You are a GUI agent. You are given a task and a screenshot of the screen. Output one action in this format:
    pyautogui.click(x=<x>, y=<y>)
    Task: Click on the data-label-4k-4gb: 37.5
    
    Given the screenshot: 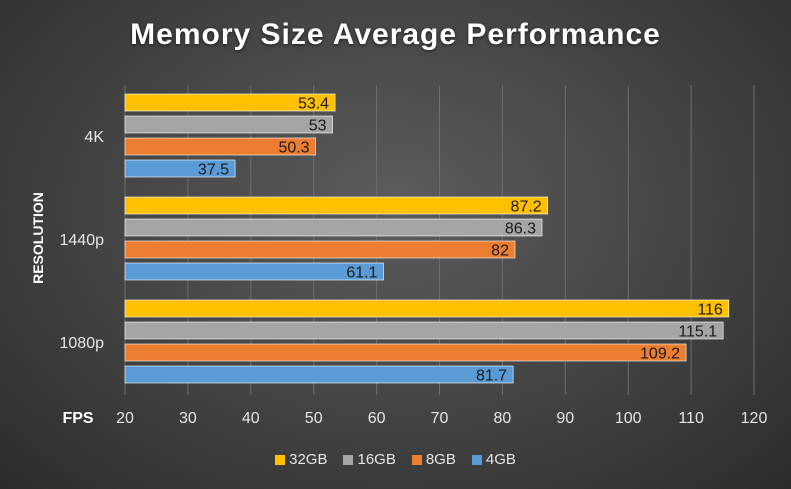 What is the action you would take?
    pyautogui.click(x=213, y=170)
    